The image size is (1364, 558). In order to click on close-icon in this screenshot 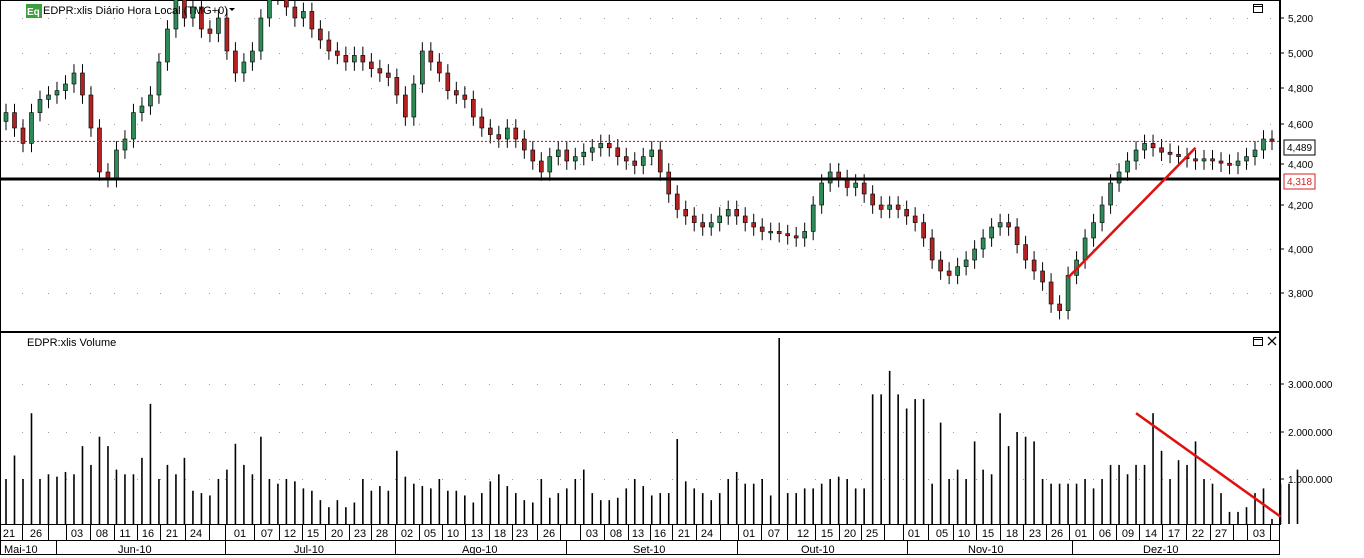, I will do `click(1272, 341)`.